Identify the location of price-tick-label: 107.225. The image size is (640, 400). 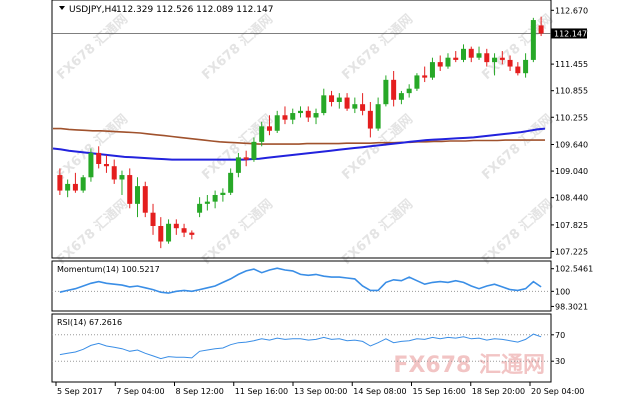
(571, 251).